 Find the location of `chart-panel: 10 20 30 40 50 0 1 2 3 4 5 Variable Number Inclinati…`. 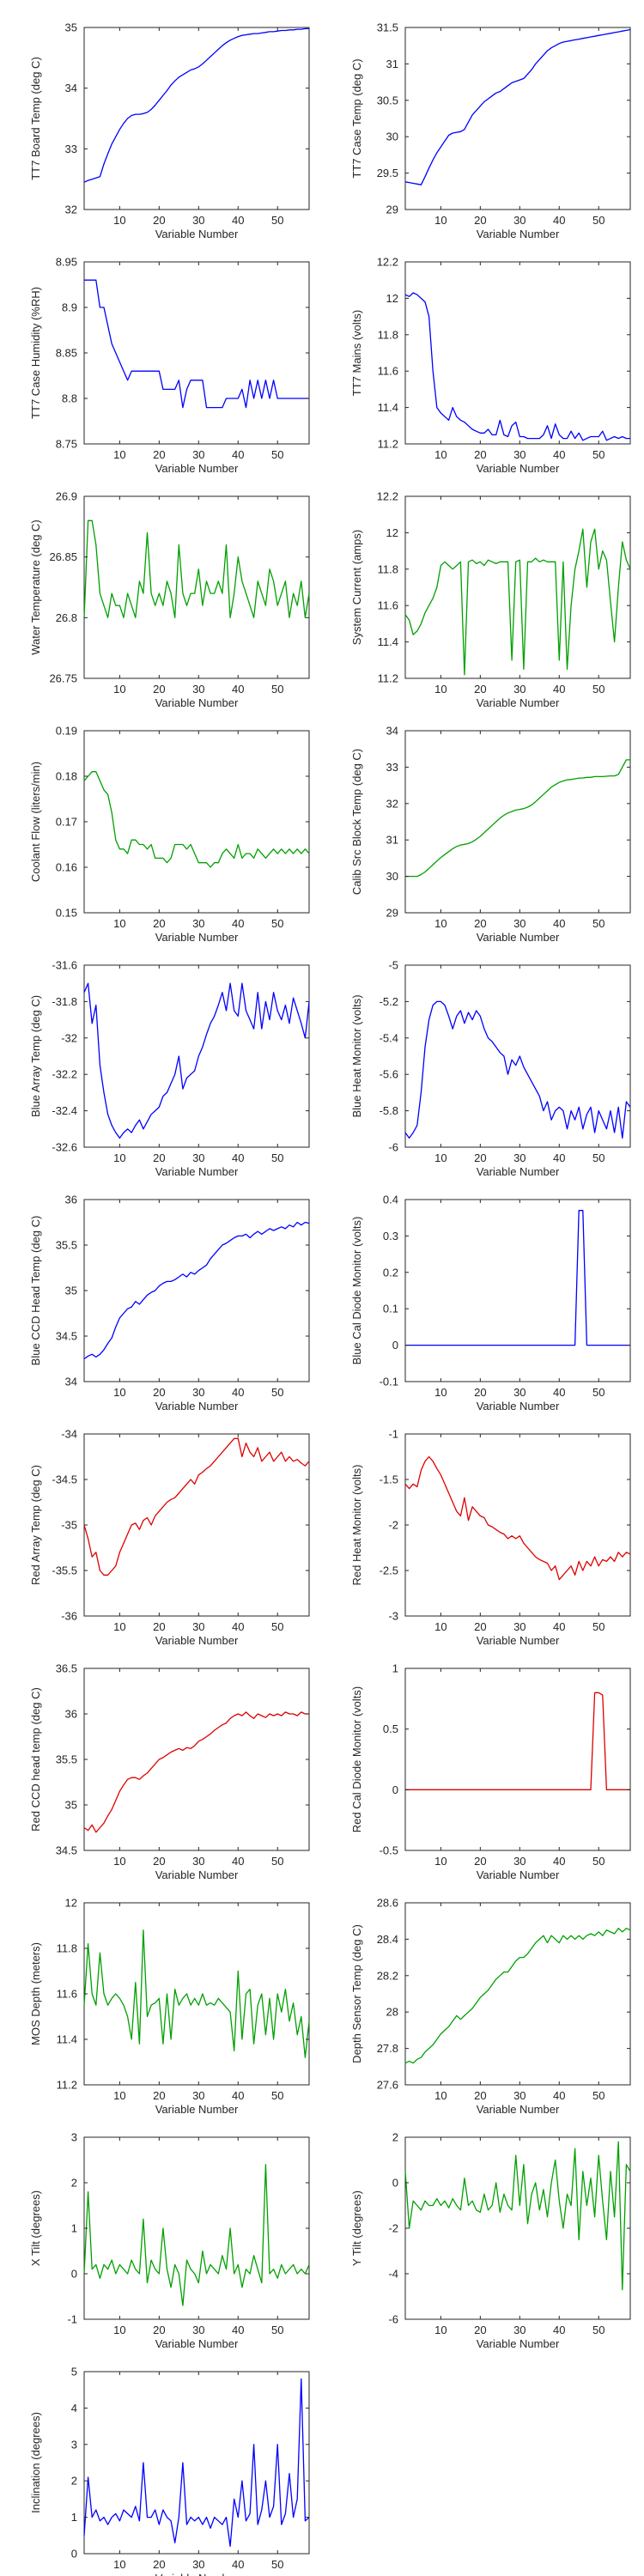

chart-panel: 10 20 30 40 50 0 1 2 3 4 5 Variable Number Inclinati… is located at coordinates (170, 2471).